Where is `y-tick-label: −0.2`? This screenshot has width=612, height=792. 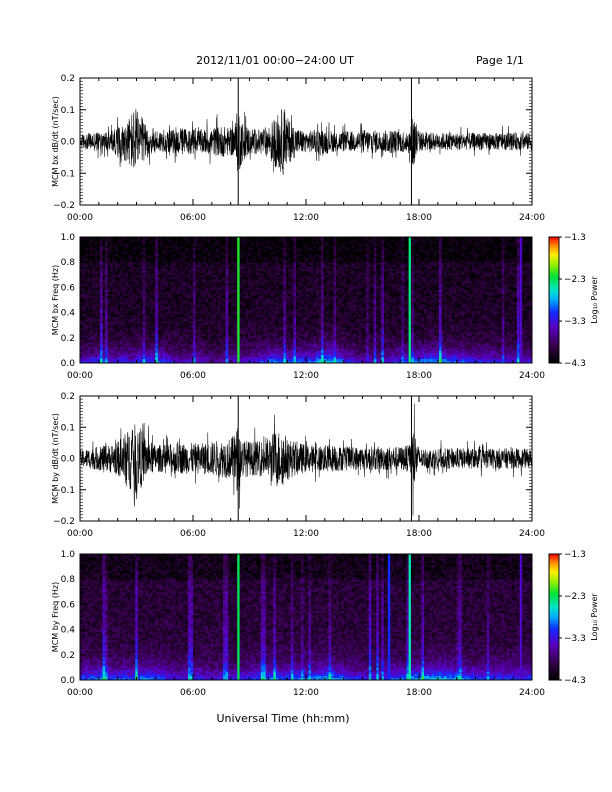
y-tick-label: −0.2 is located at coordinates (64, 206).